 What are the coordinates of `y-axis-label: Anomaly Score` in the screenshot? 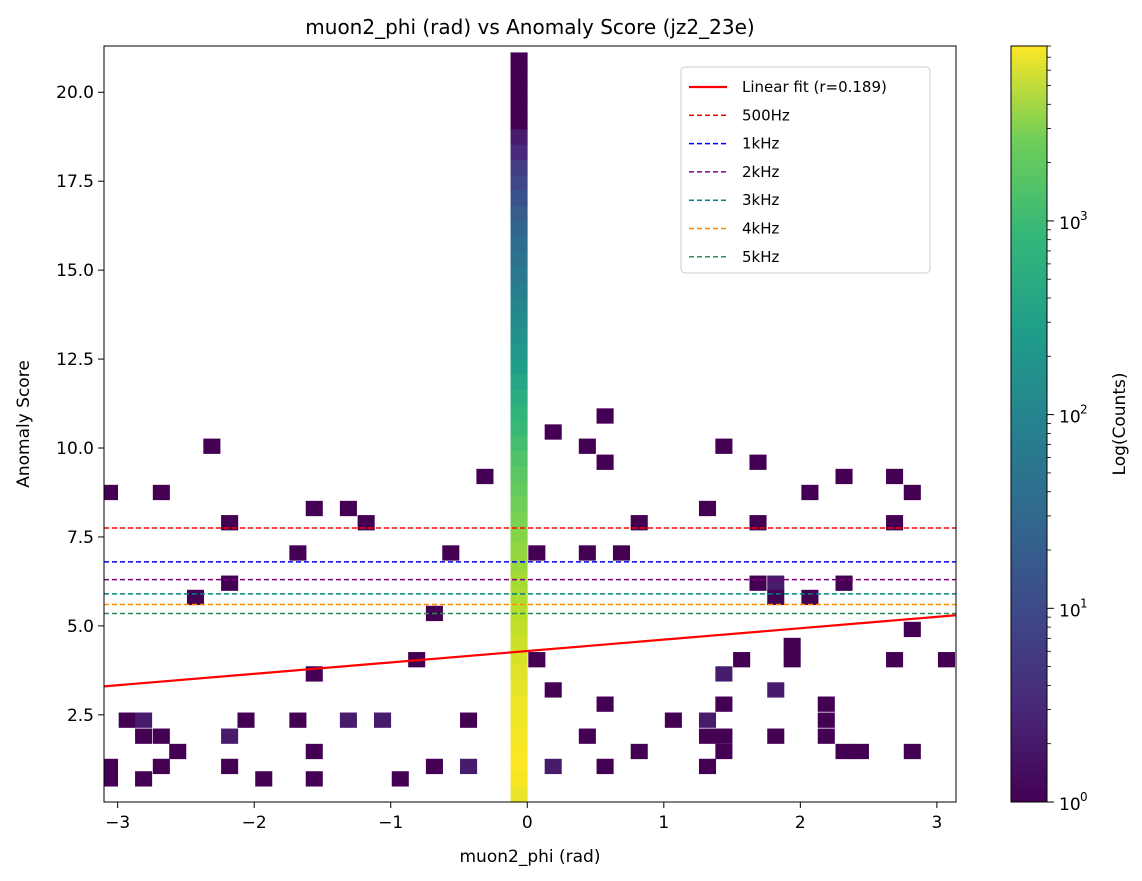 It's located at (24, 424).